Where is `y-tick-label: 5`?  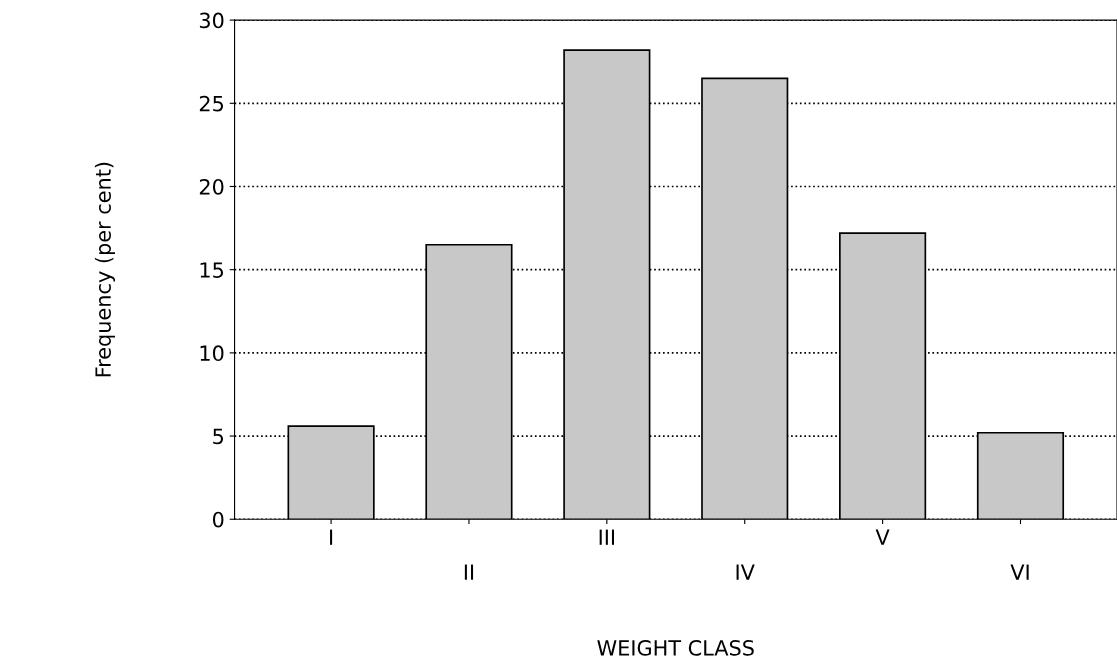 y-tick-label: 5 is located at coordinates (218, 436).